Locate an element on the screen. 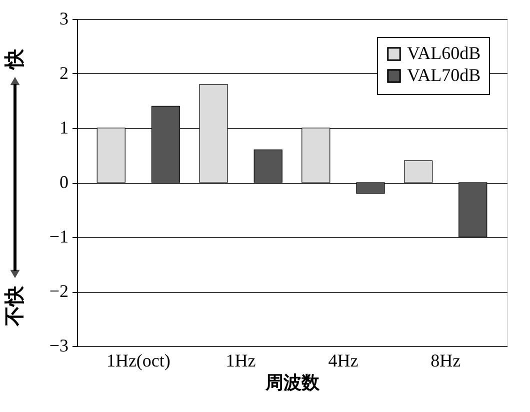 The width and height of the screenshot is (530, 412). y-tick-label: −3 is located at coordinates (58, 346).